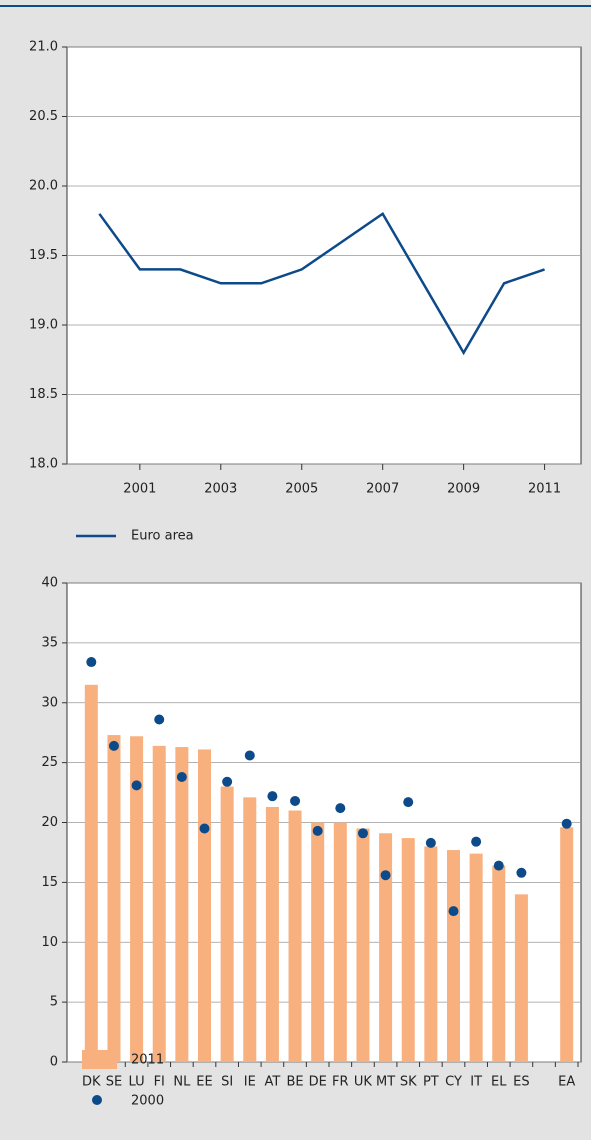 Image resolution: width=591 pixels, height=1140 pixels. I want to click on x-tick-label: UK, so click(363, 1082).